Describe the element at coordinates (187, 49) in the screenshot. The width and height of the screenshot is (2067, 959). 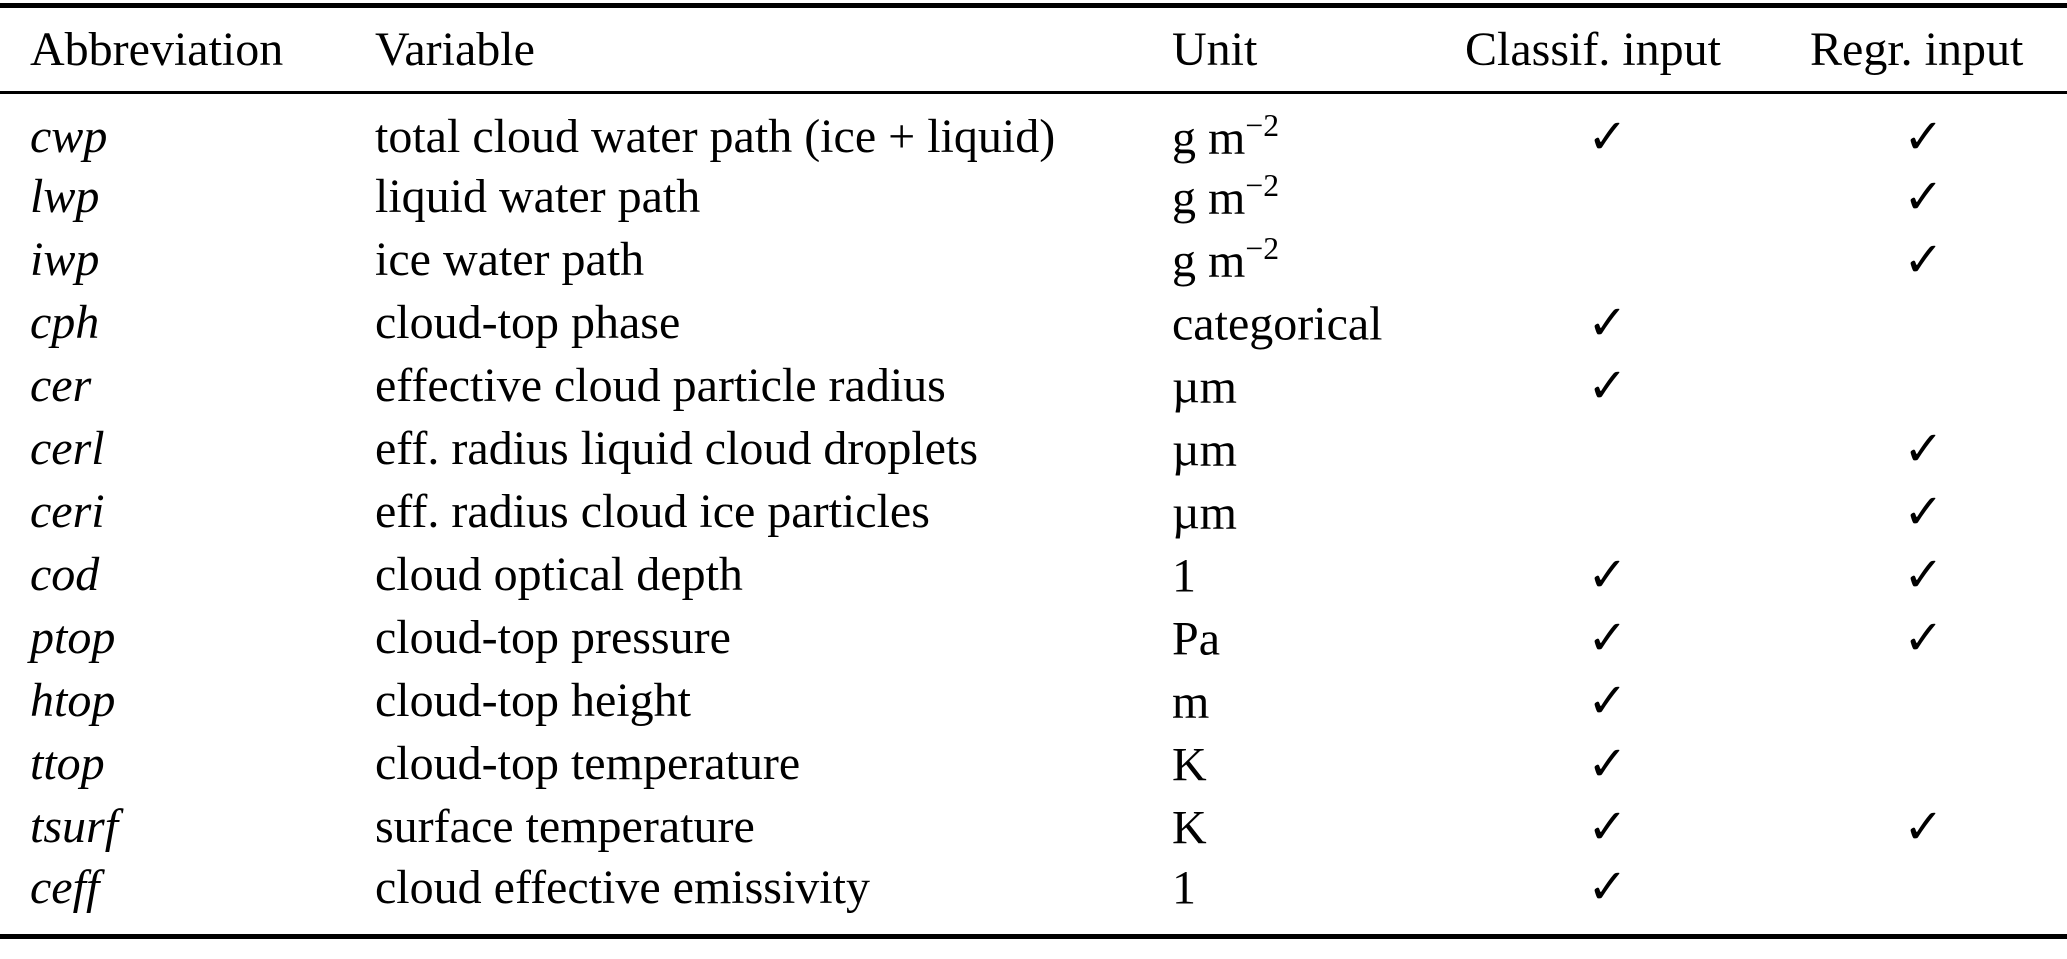
I see `col-header-abbreviation: Abbreviation` at that location.